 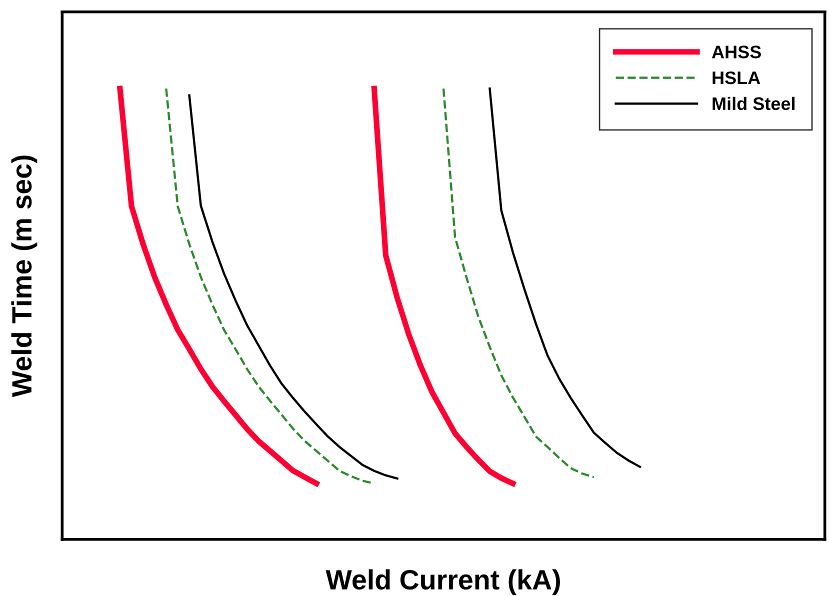 What do you see at coordinates (736, 52) in the screenshot?
I see `legend-label: AHSS` at bounding box center [736, 52].